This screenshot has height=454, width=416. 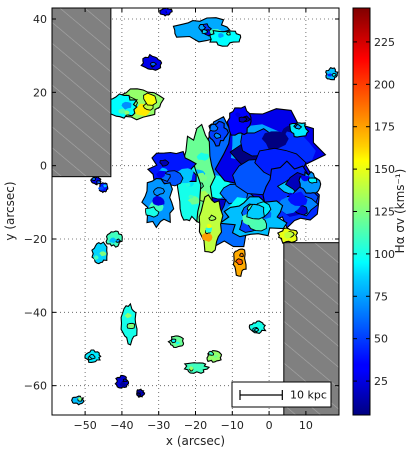 What do you see at coordinates (35, 312) in the screenshot?
I see `y-tick-label: −40` at bounding box center [35, 312].